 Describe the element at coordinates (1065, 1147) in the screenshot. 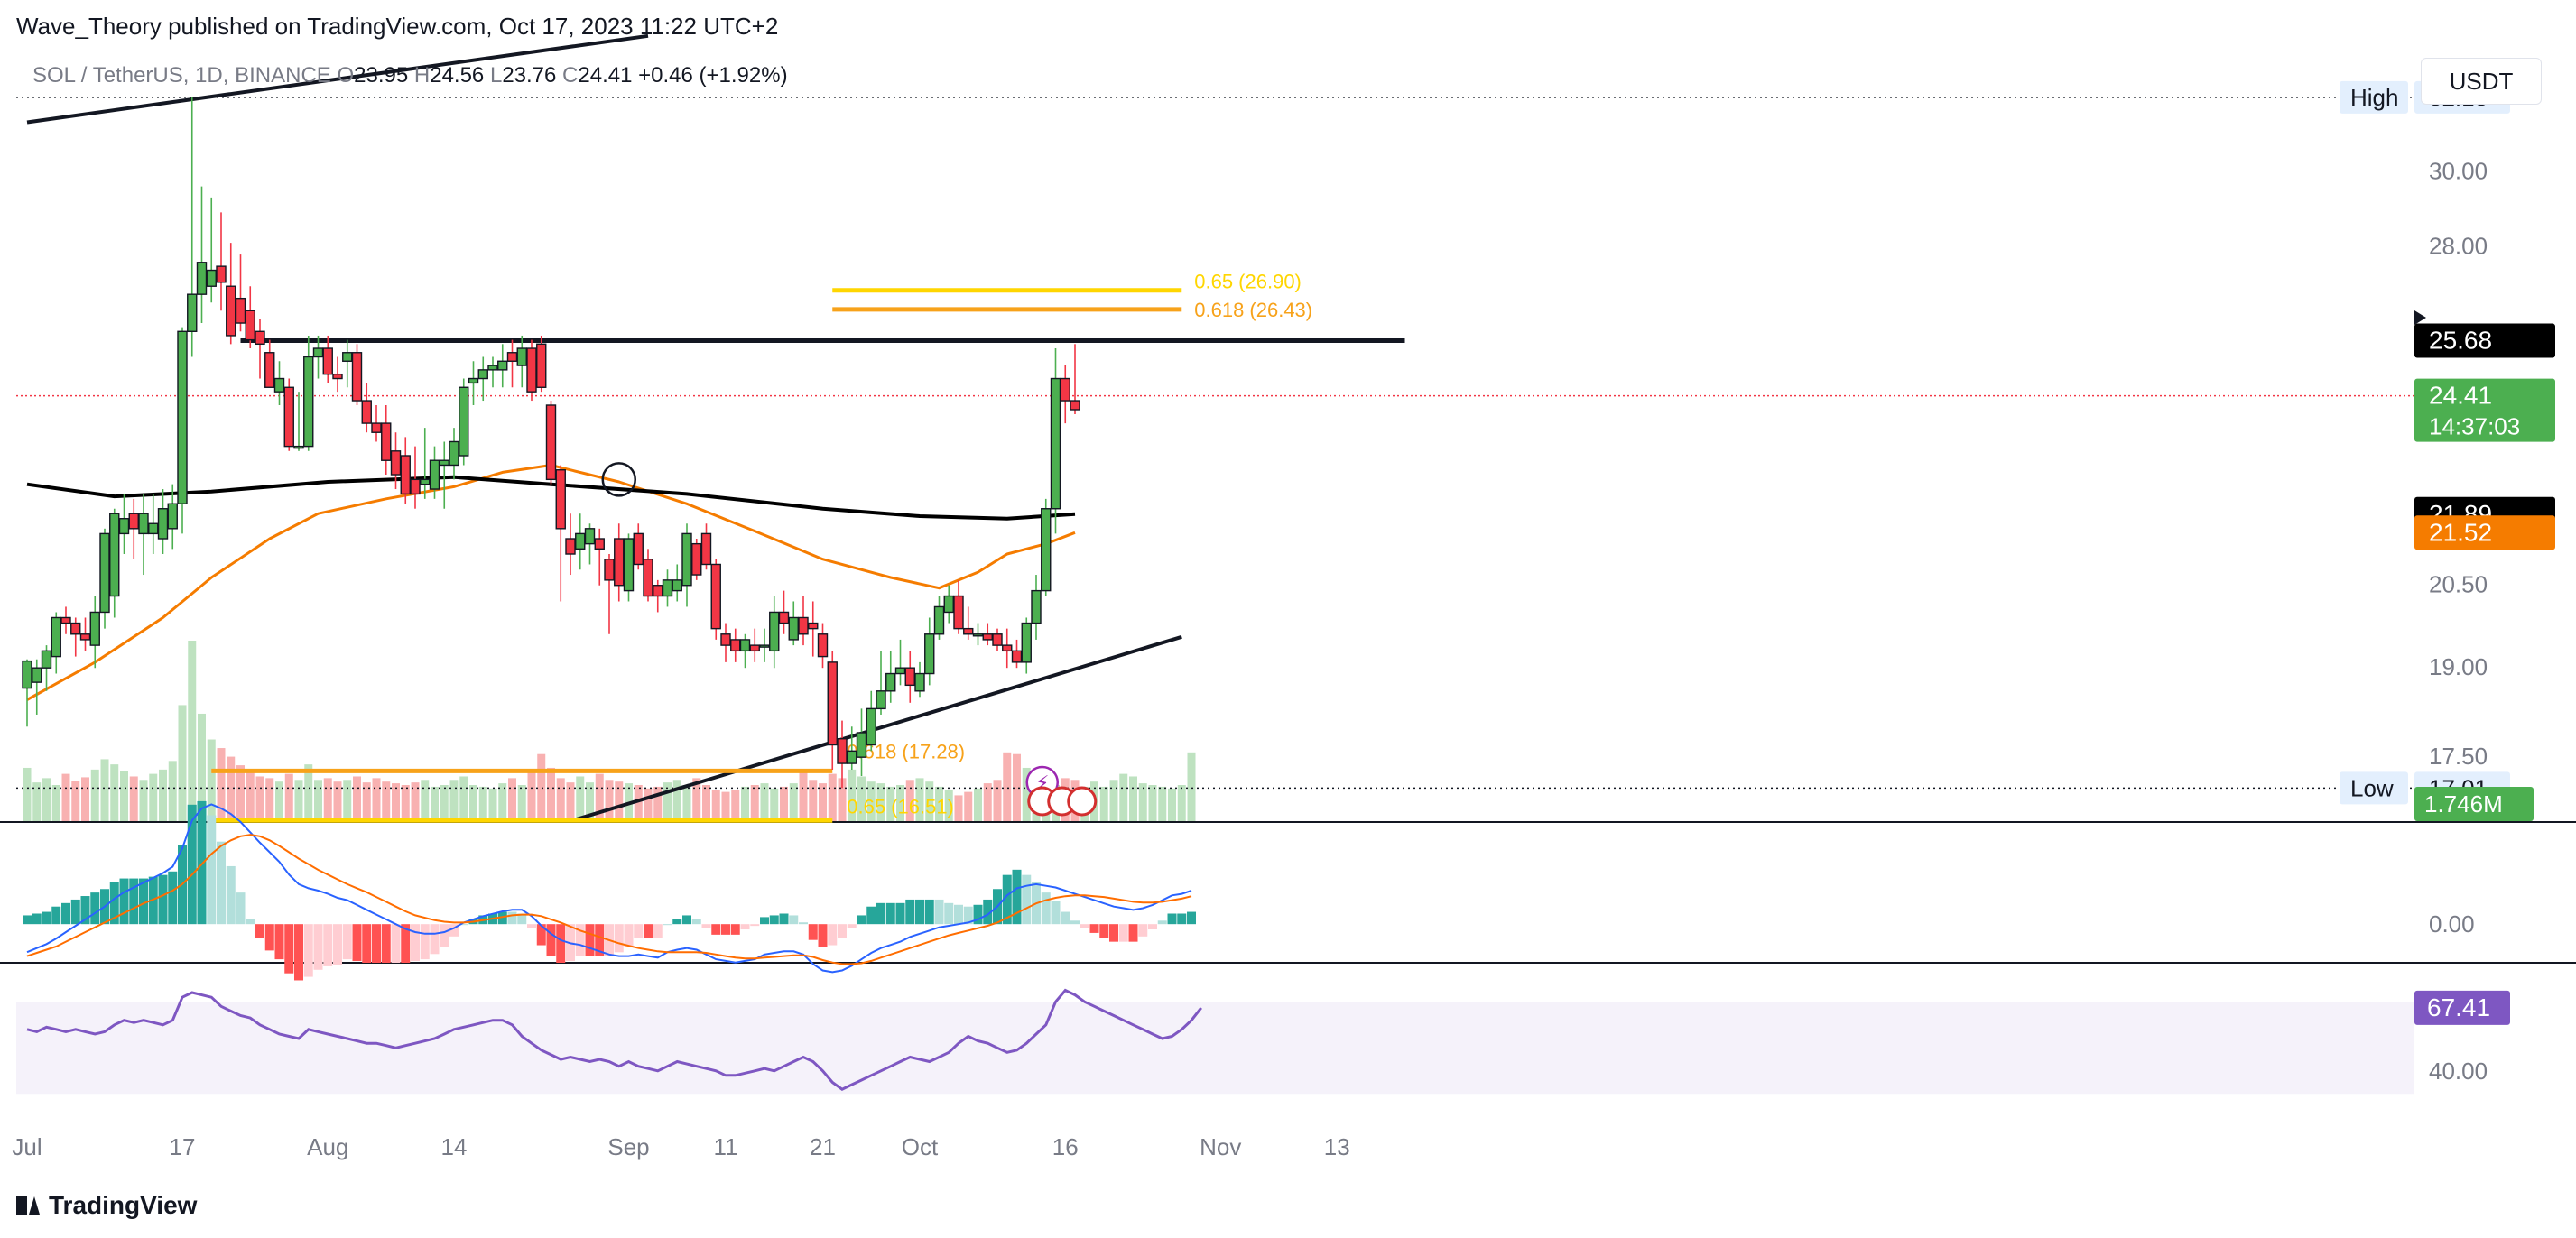

I see `time-axis-tick: 16` at that location.